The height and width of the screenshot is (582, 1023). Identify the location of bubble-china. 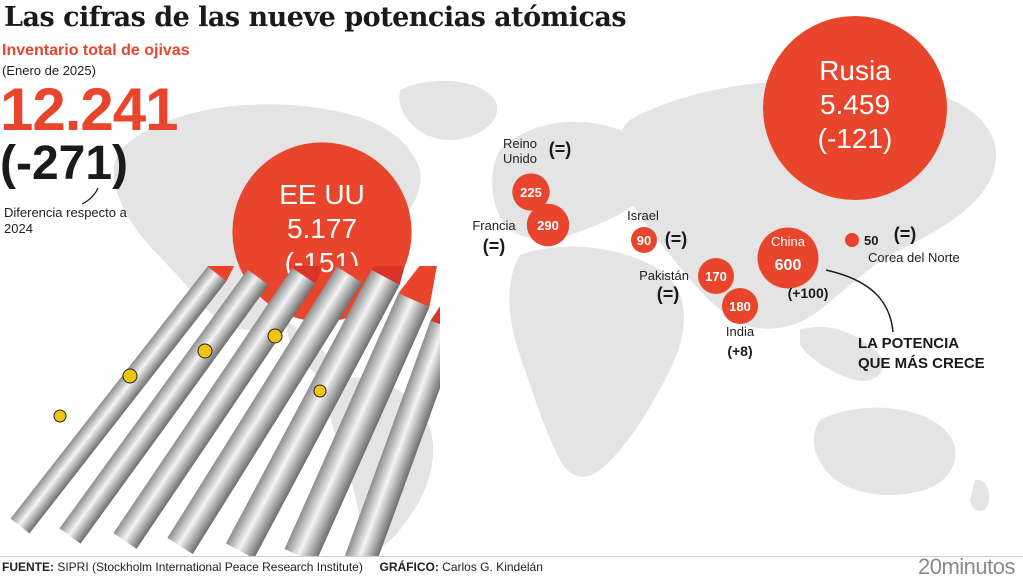
(788, 258).